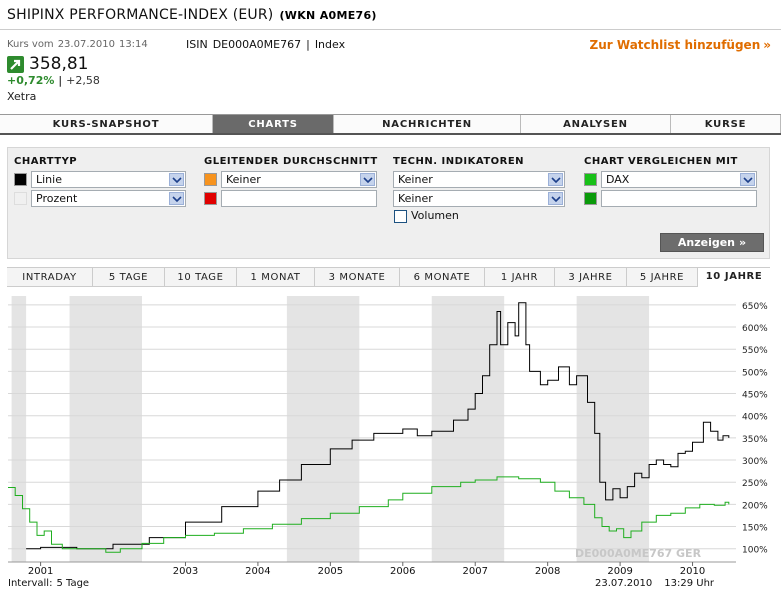  I want to click on y-tick-label: 250%, so click(755, 484).